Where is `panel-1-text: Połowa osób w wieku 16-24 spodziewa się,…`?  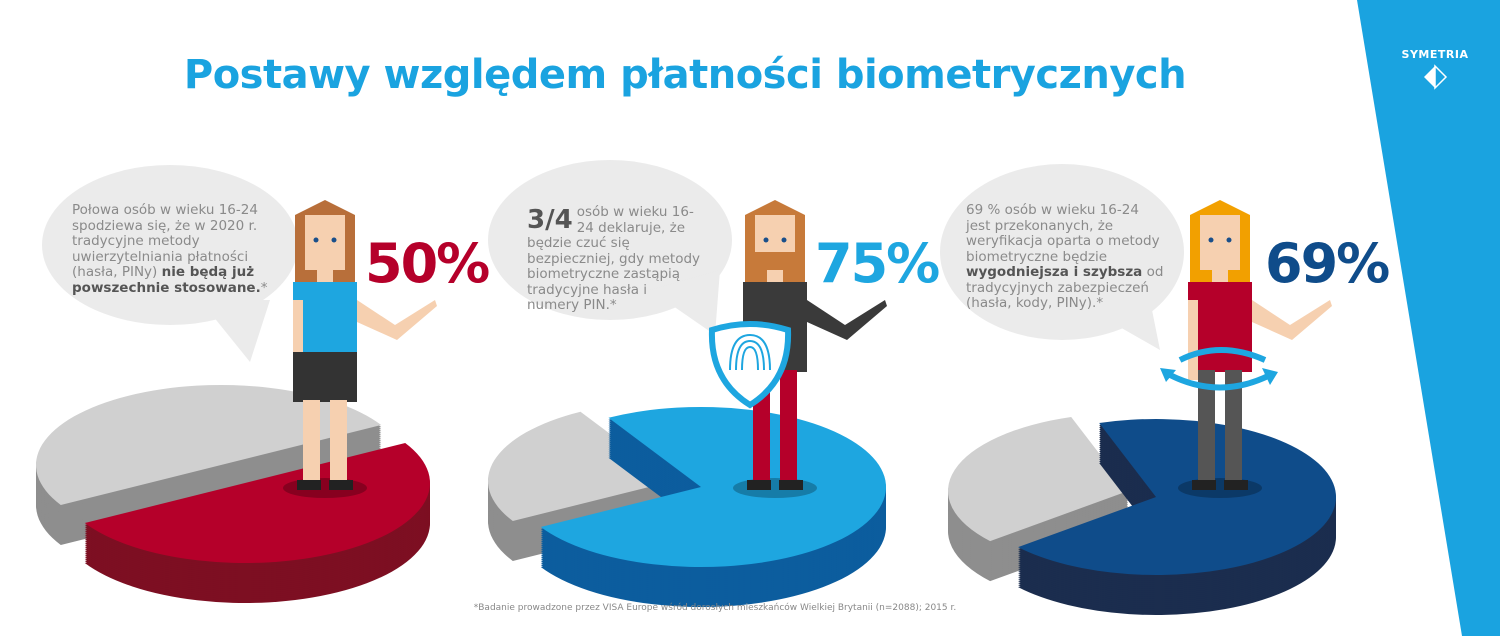 panel-1-text: Połowa osób w wieku 16-24 spodziewa się,… is located at coordinates (172, 249).